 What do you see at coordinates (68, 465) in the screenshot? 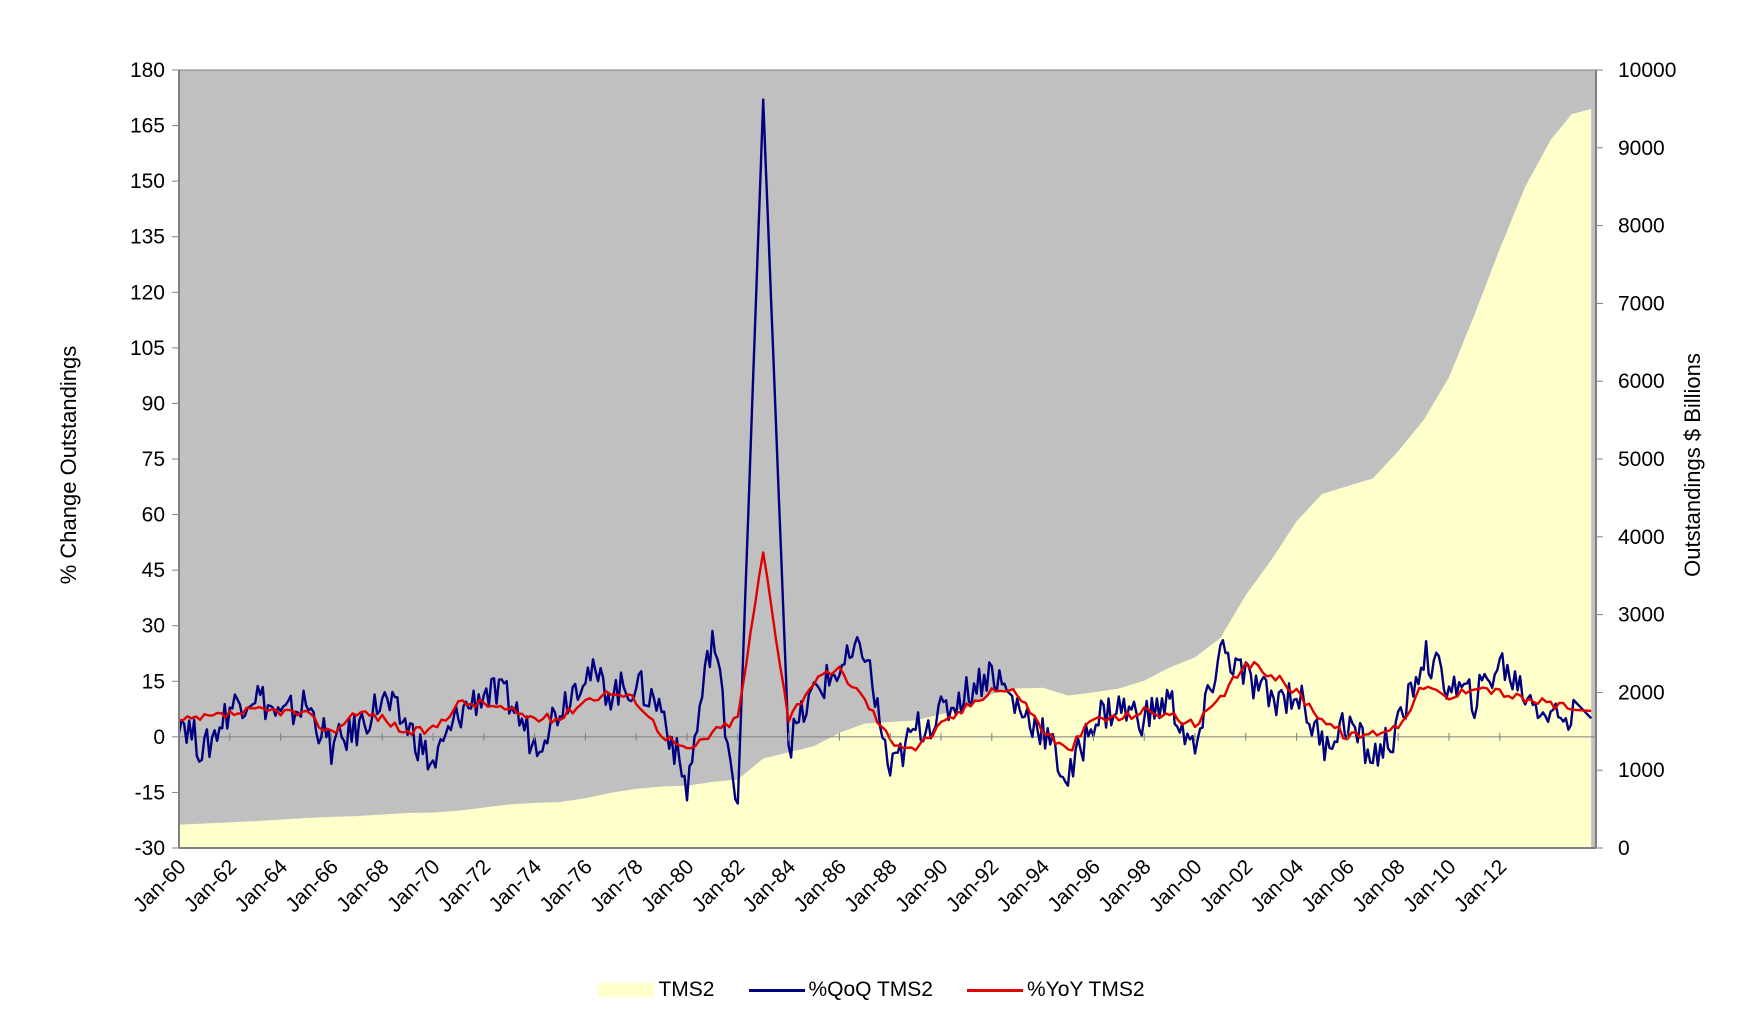
I see `left-axis-title: % Change Outstandings` at bounding box center [68, 465].